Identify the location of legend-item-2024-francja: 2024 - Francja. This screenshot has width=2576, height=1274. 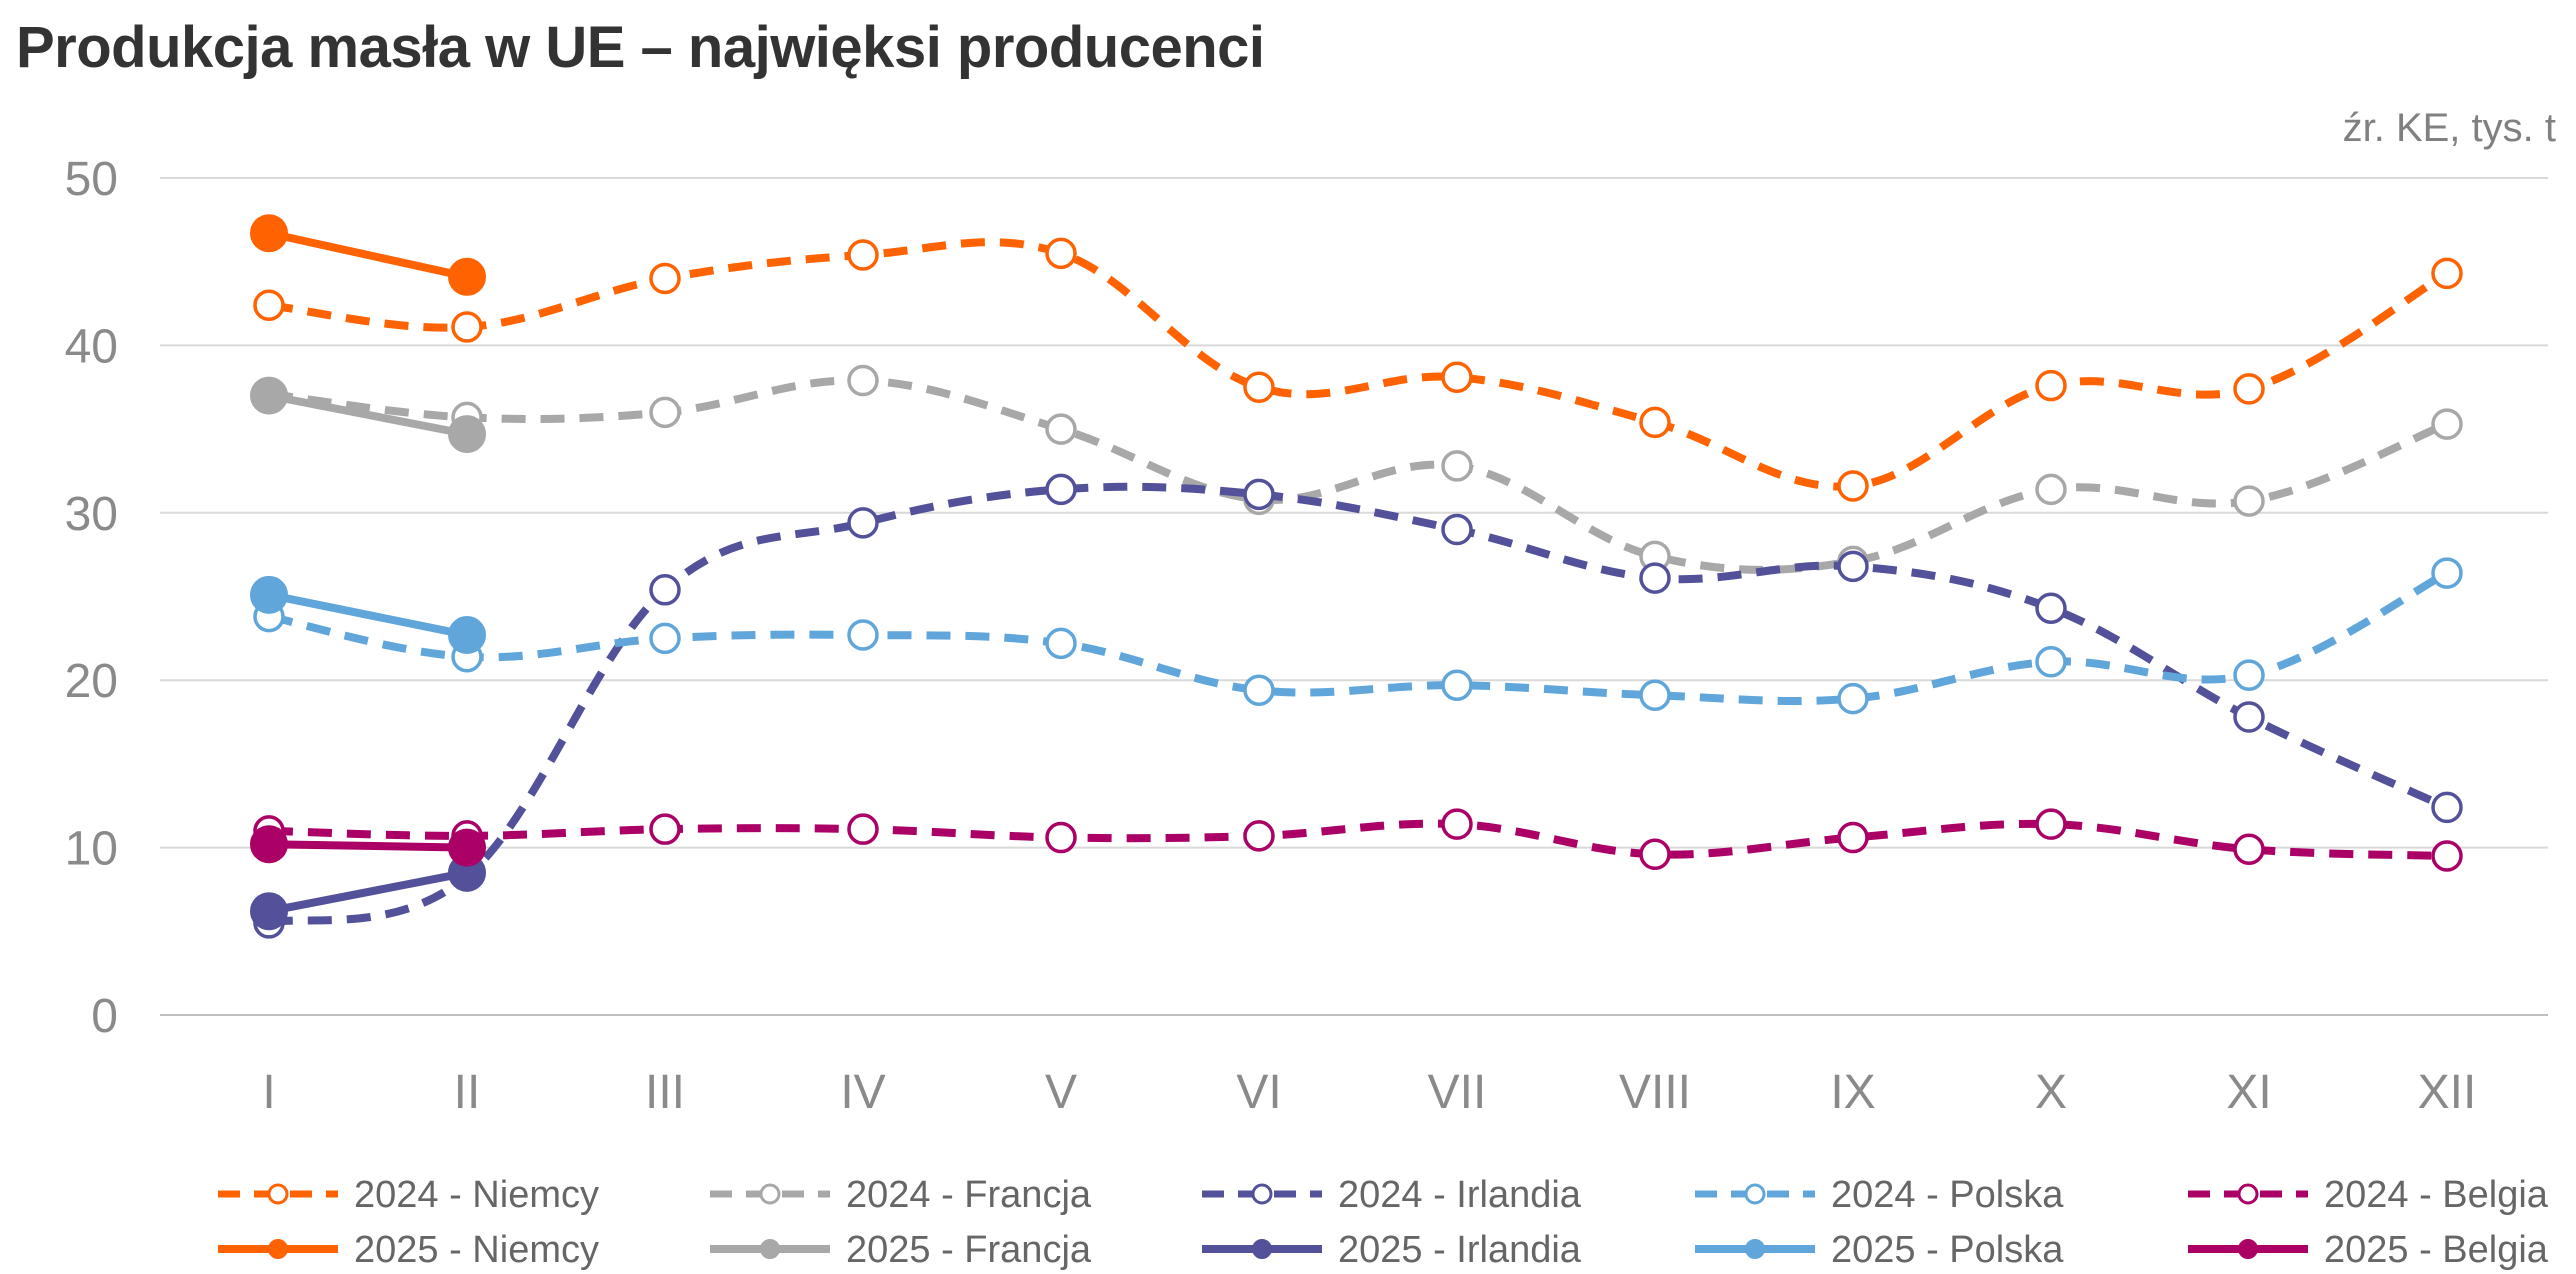
(901, 1195).